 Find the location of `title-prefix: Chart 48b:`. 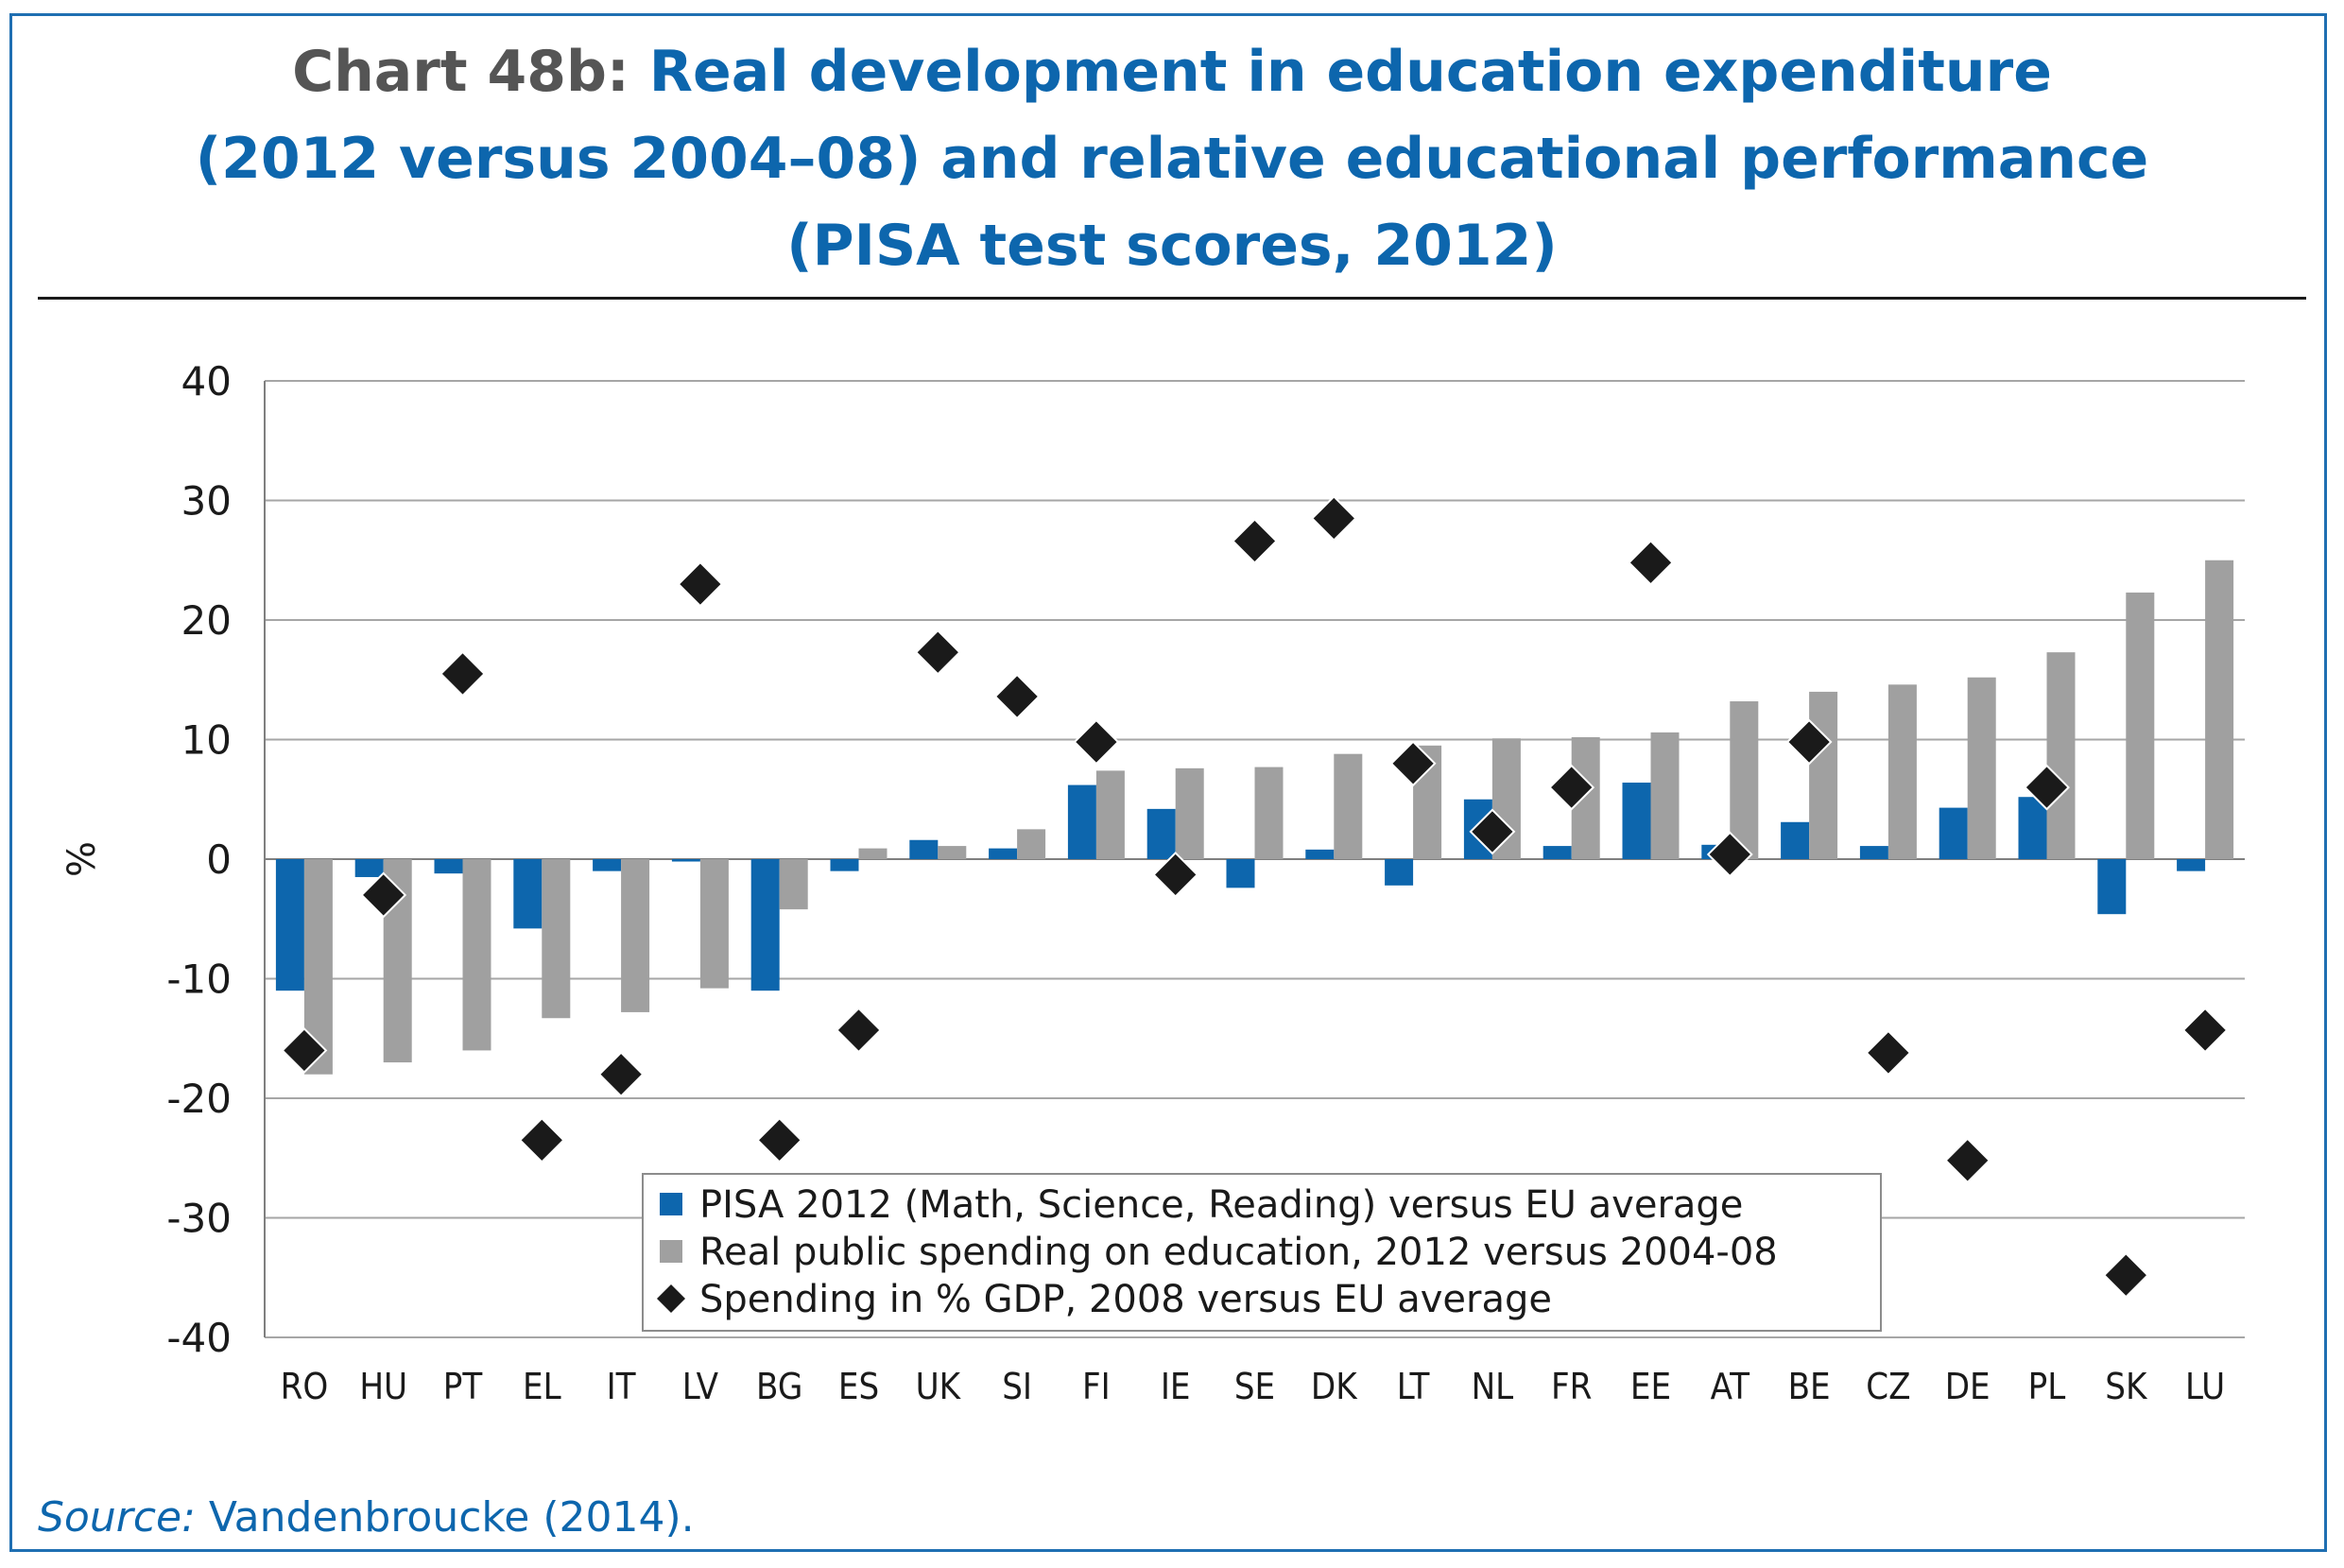

title-prefix: Chart 48b: is located at coordinates (460, 72).